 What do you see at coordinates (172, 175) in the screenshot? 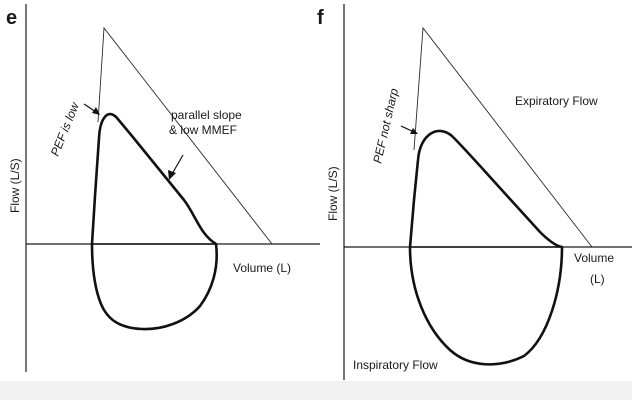
I see `panel-e-slope-arrowhead` at bounding box center [172, 175].